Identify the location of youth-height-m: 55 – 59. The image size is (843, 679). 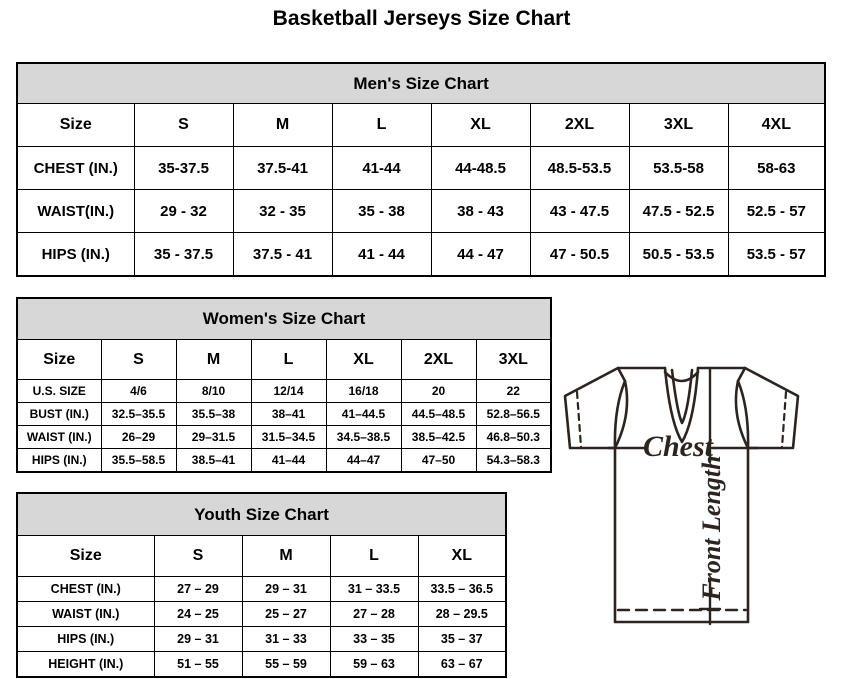
(286, 664).